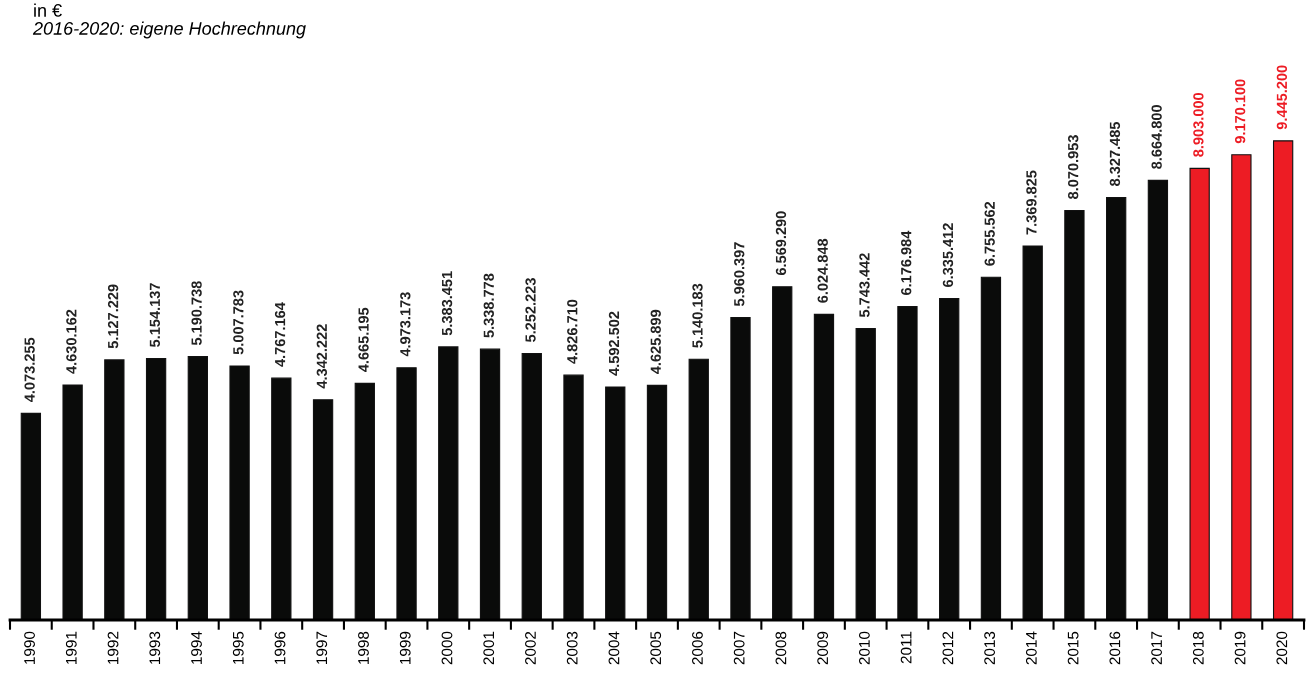 This screenshot has height=673, width=1306. Describe the element at coordinates (363, 339) in the screenshot. I see `data-label: 4.665.195` at that location.